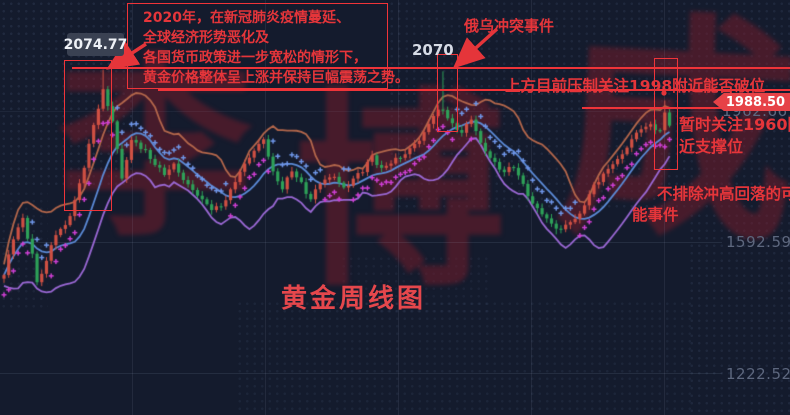  Describe the element at coordinates (95, 44) in the screenshot. I see `peak-price-tag: 2074.77` at that location.